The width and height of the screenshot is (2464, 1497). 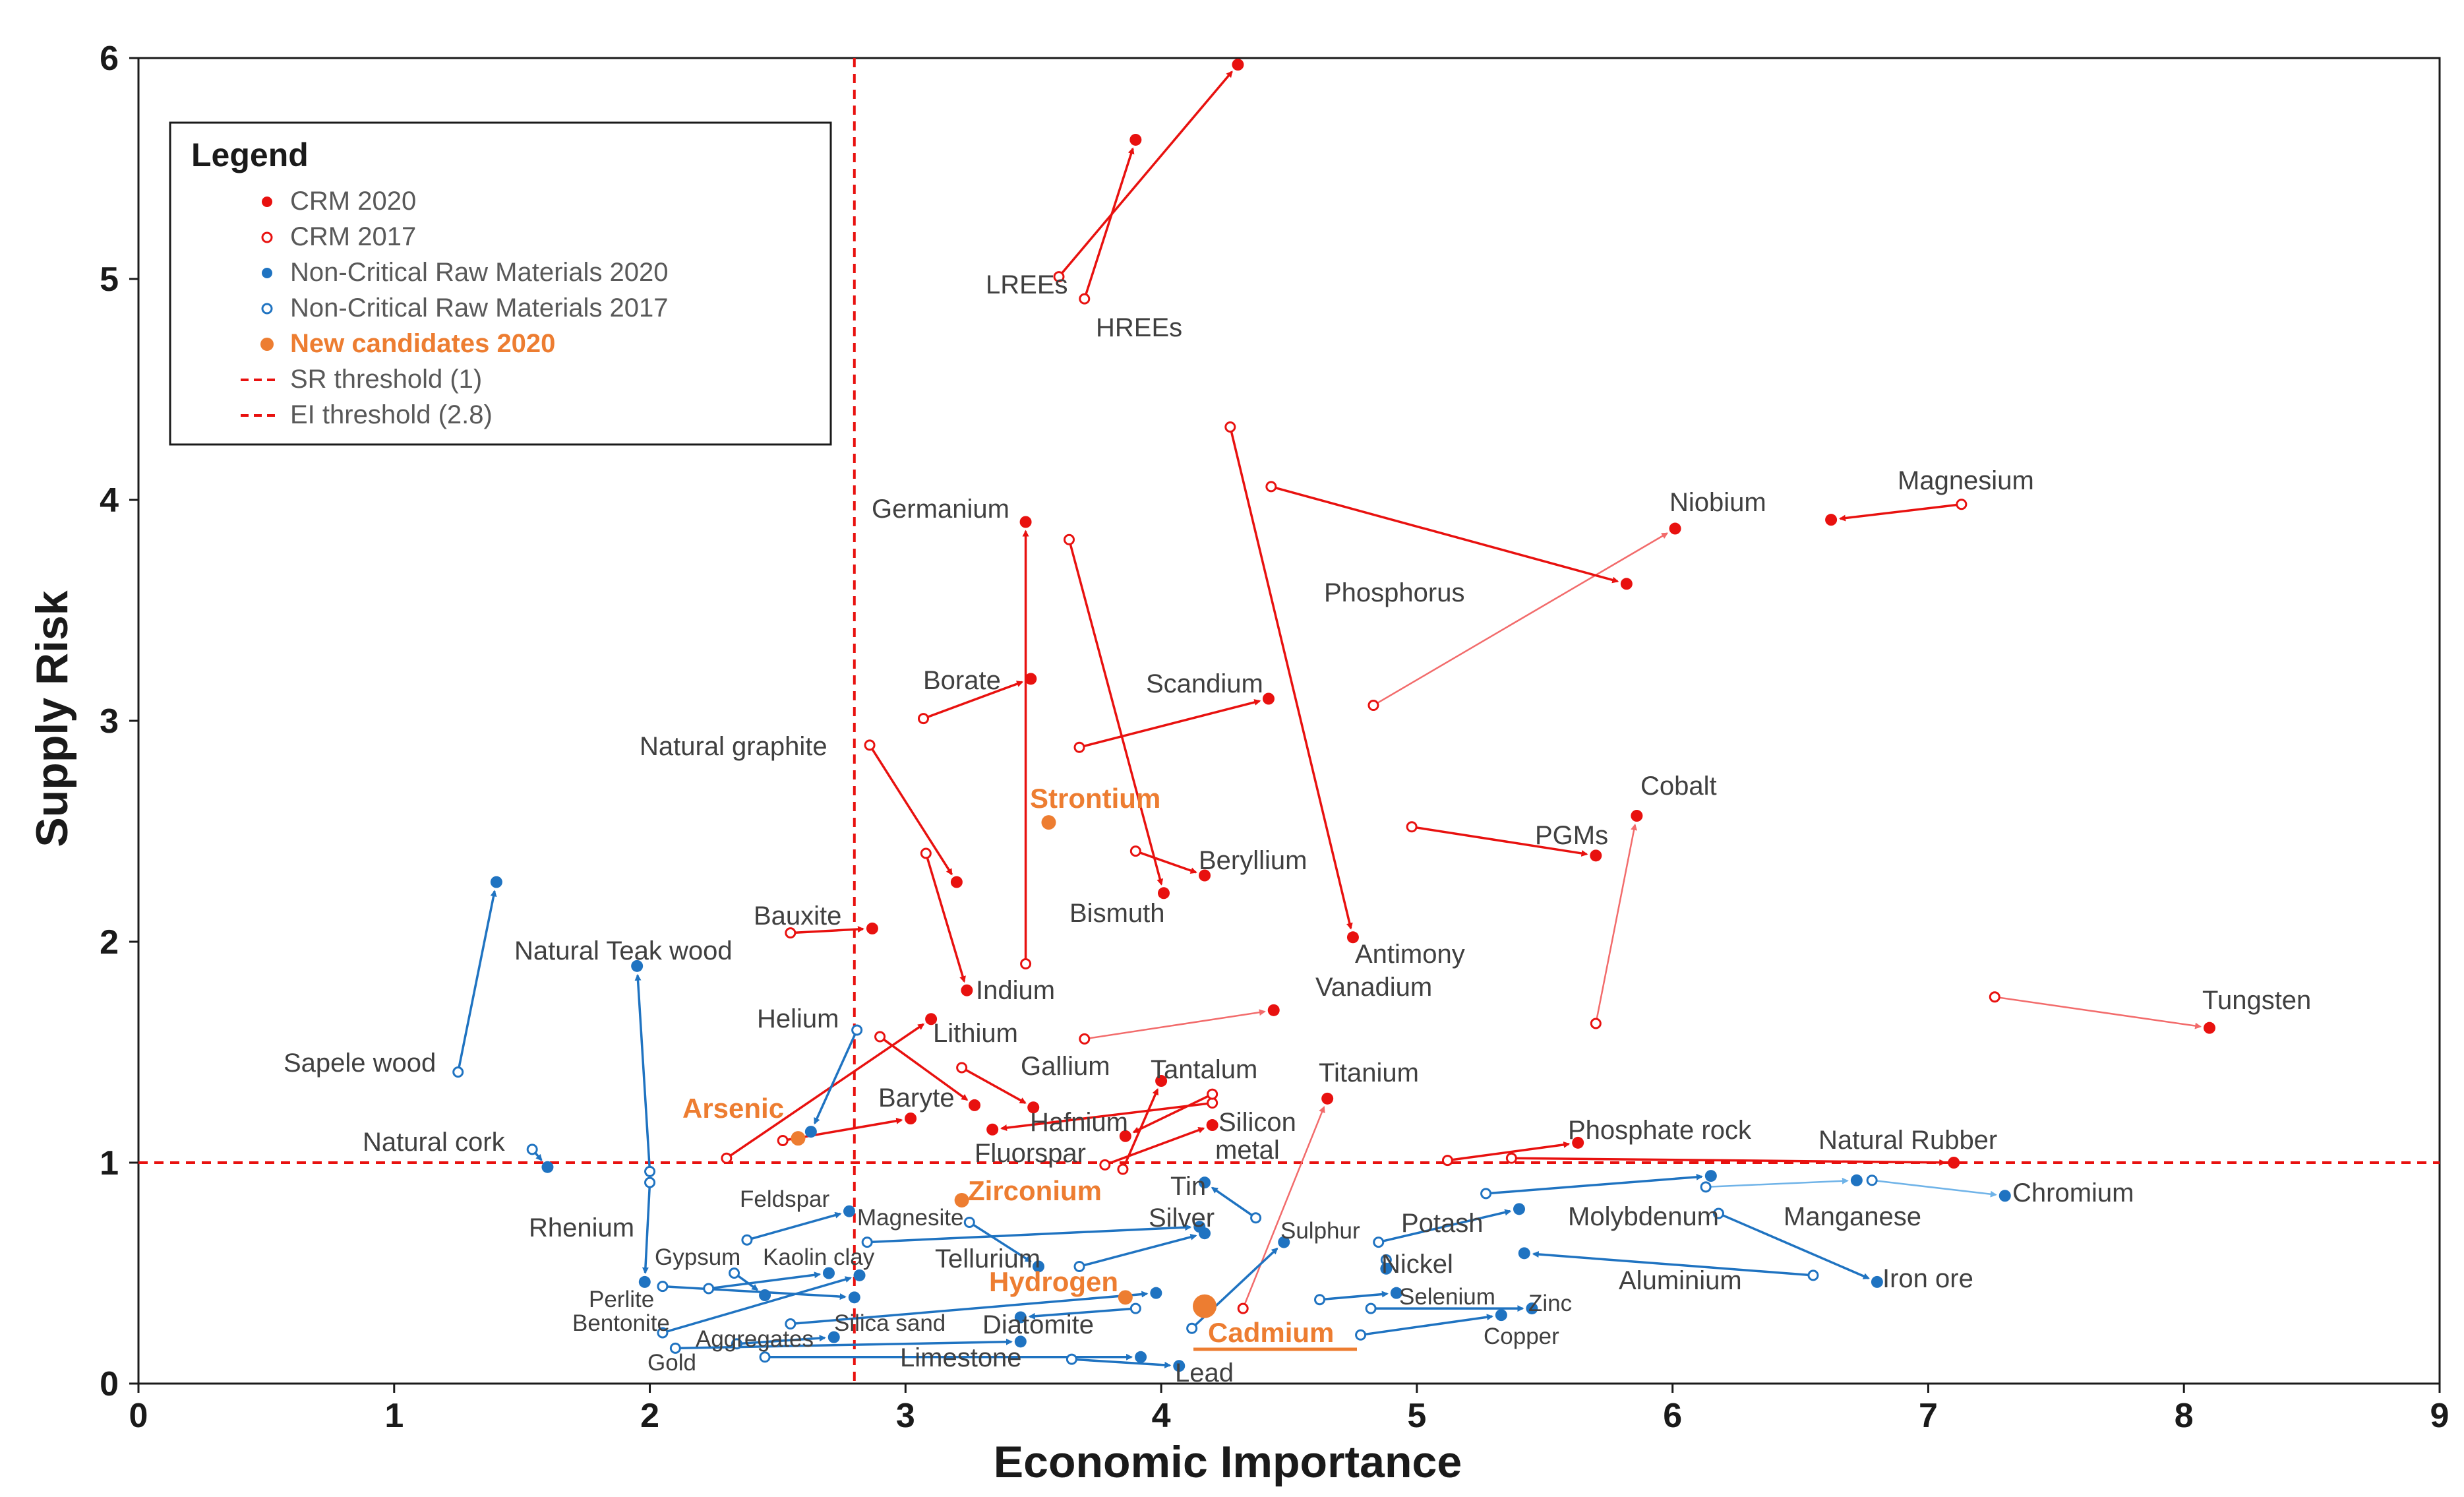 What do you see at coordinates (1675, 528) in the screenshot?
I see `crm-niobium-2020-point` at bounding box center [1675, 528].